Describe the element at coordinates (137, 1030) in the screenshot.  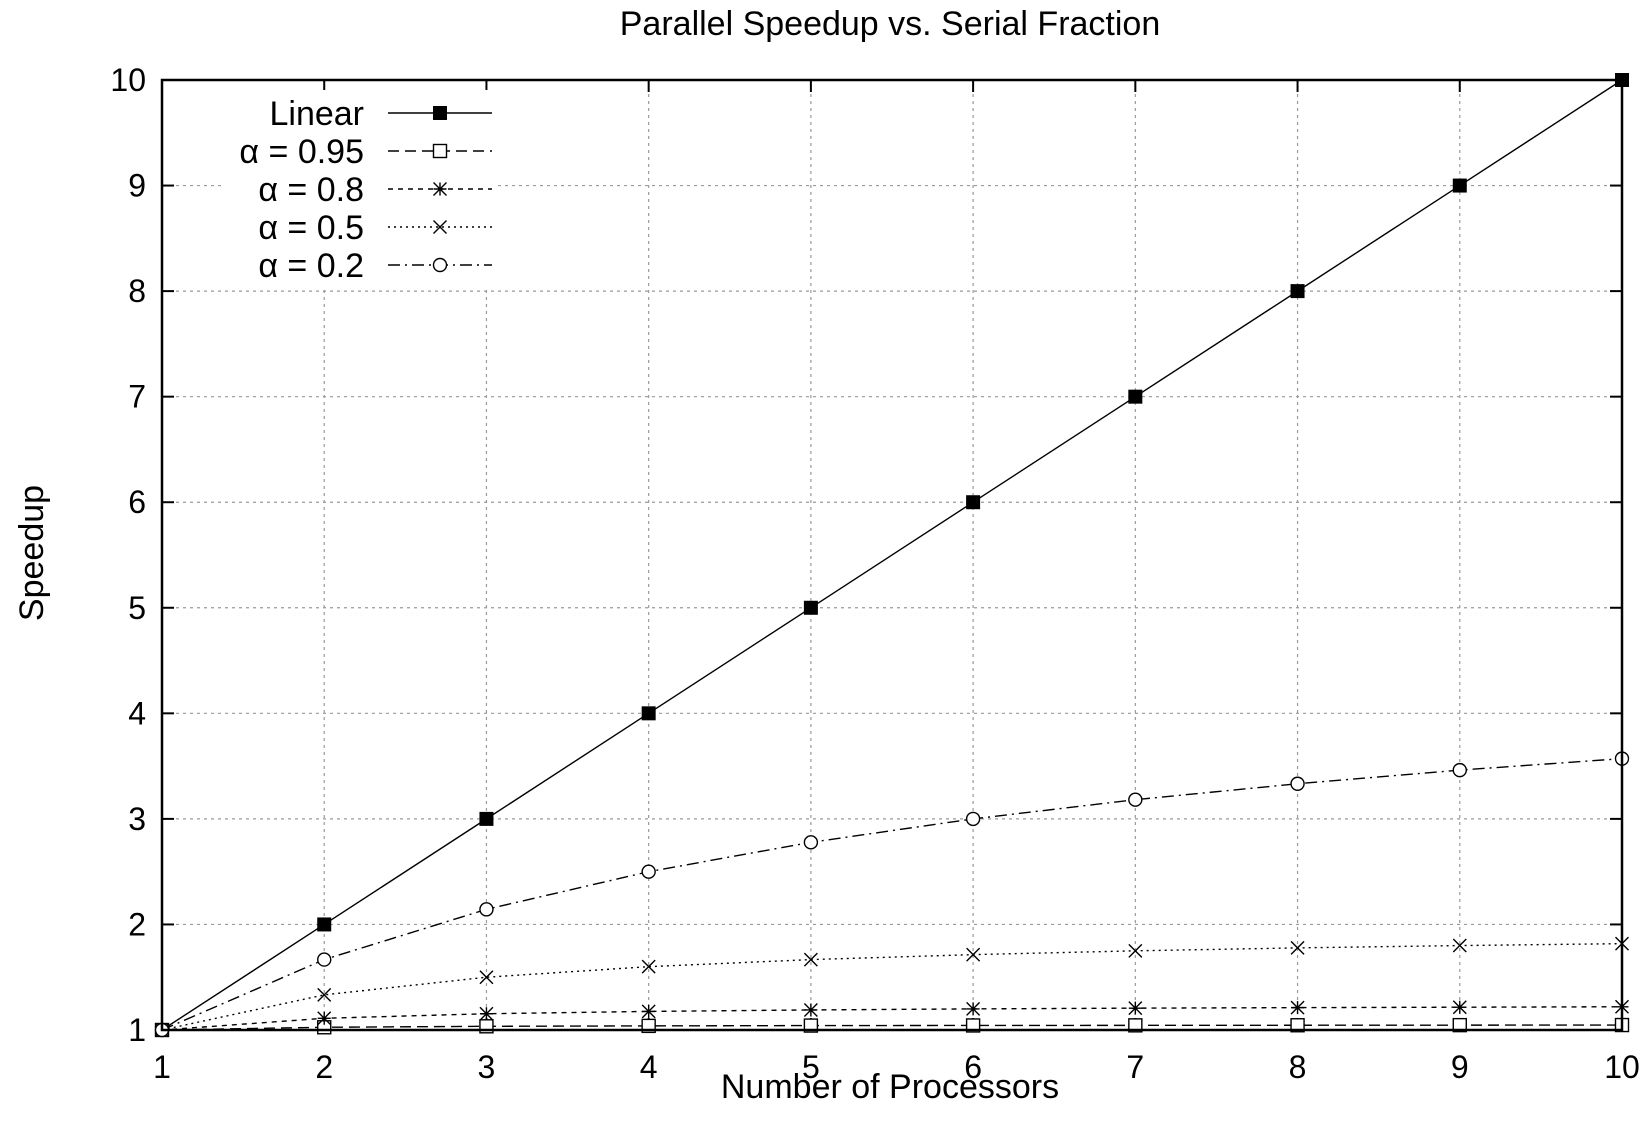
I see `y-tick-label: 1` at that location.